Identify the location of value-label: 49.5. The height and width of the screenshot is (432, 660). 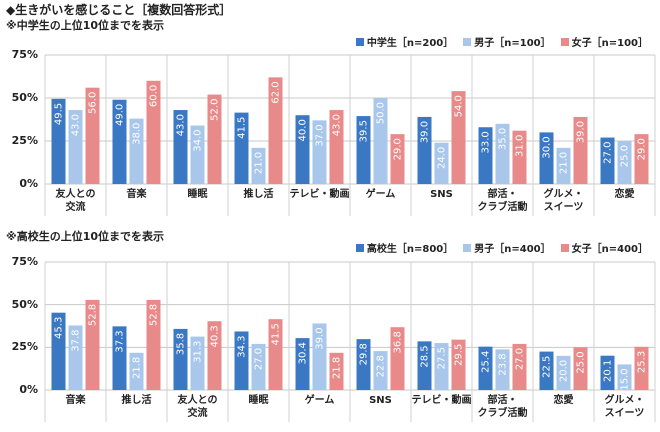
(59, 114).